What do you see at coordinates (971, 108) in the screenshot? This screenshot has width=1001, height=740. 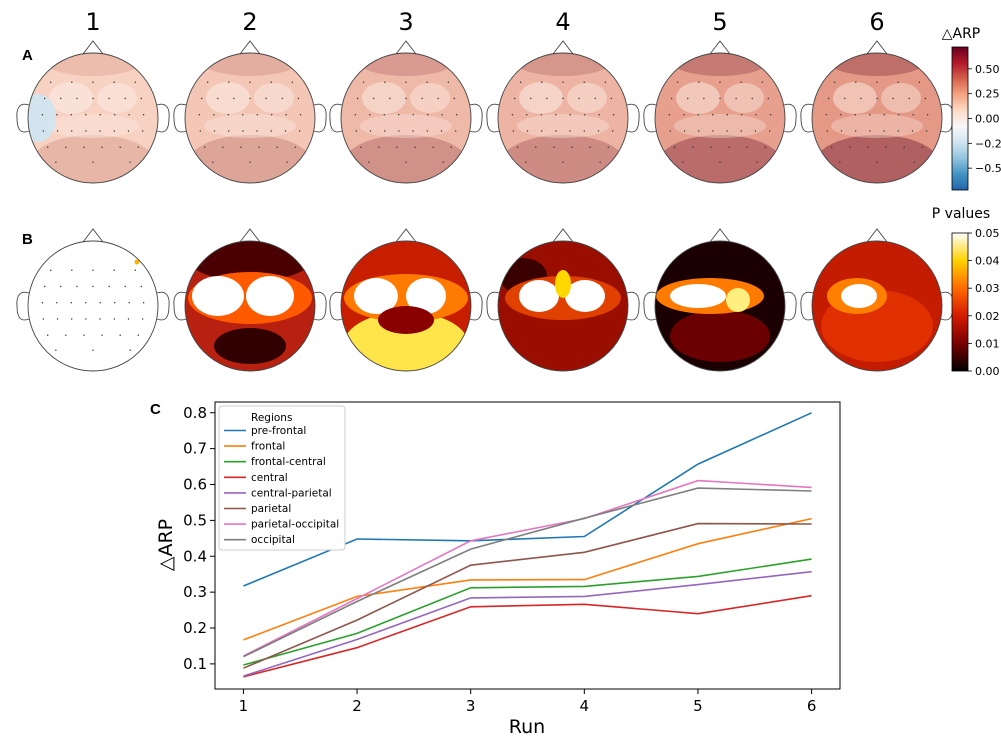 I see `colorbar-a: △ARP 0.50 0.25 0.00 −0.25 −0.50` at bounding box center [971, 108].